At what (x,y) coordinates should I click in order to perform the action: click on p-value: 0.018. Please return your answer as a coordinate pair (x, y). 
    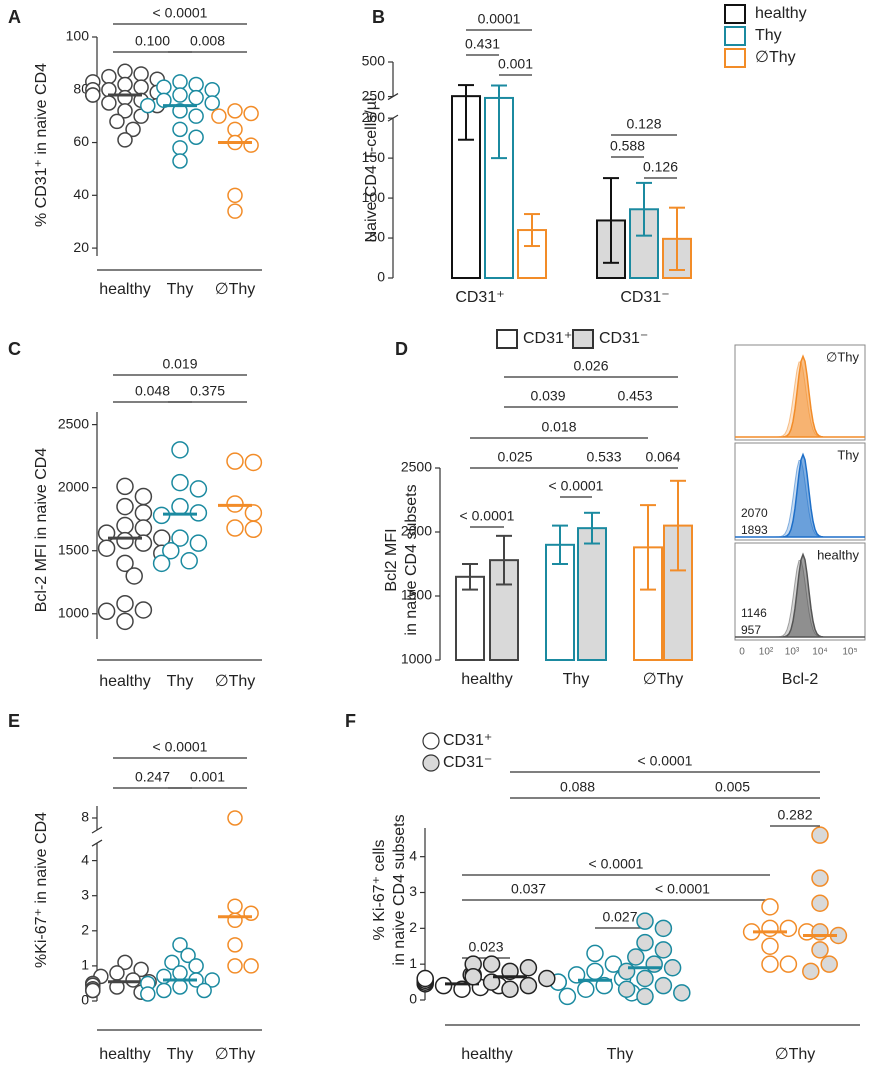
    Looking at the image, I should click on (558, 427).